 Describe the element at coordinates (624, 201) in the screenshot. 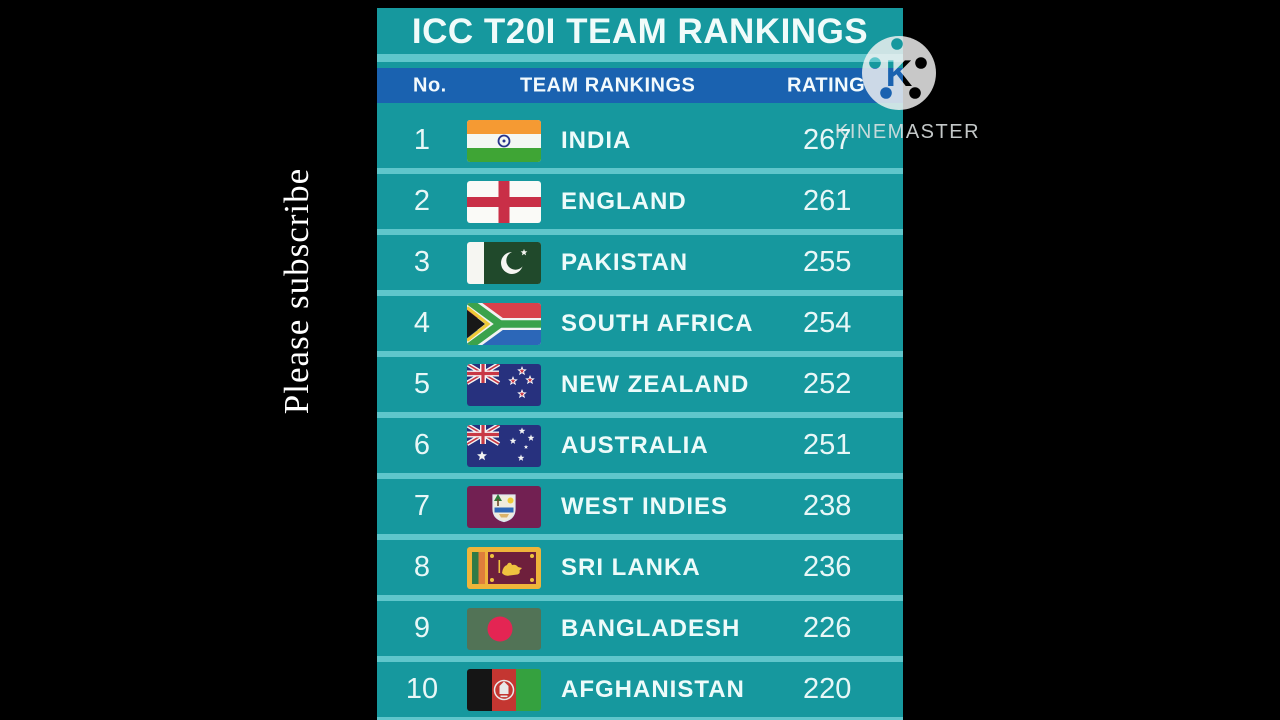

I see `team-name: ENGLAND` at that location.